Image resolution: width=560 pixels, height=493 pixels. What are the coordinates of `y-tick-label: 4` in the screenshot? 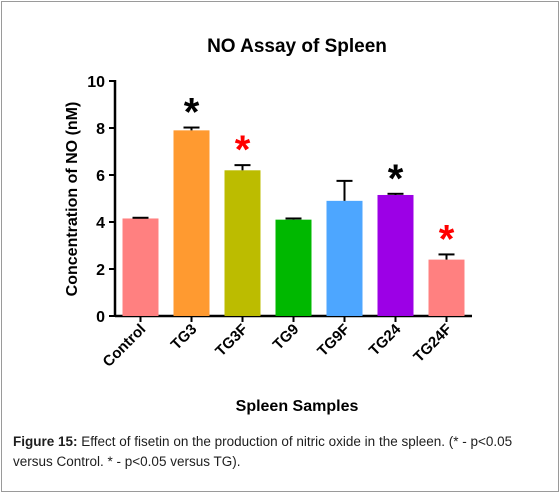 It's located at (100, 223).